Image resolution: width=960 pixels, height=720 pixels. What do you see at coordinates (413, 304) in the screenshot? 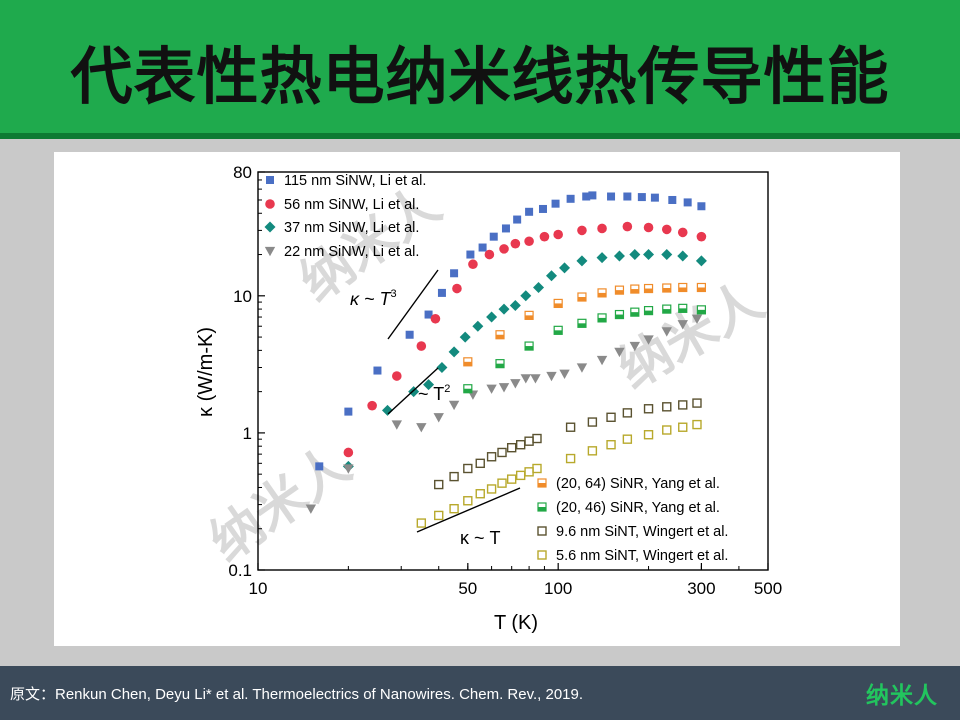
I see `trend-line-t3` at bounding box center [413, 304].